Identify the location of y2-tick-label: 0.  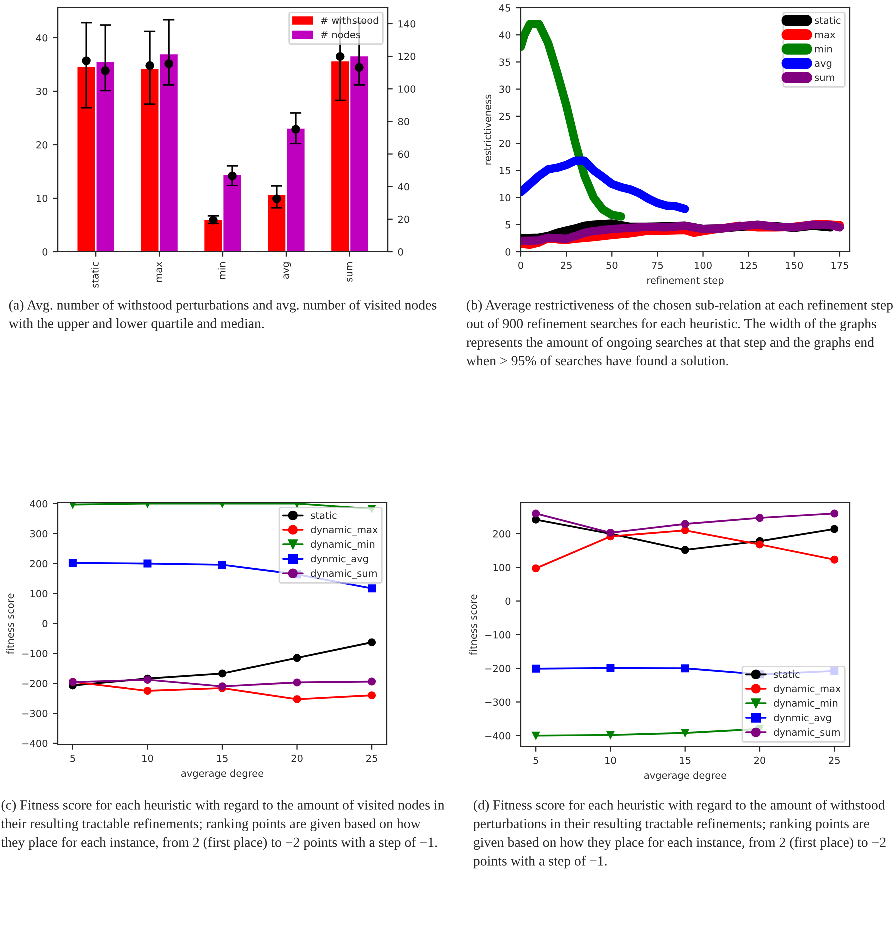
(401, 252).